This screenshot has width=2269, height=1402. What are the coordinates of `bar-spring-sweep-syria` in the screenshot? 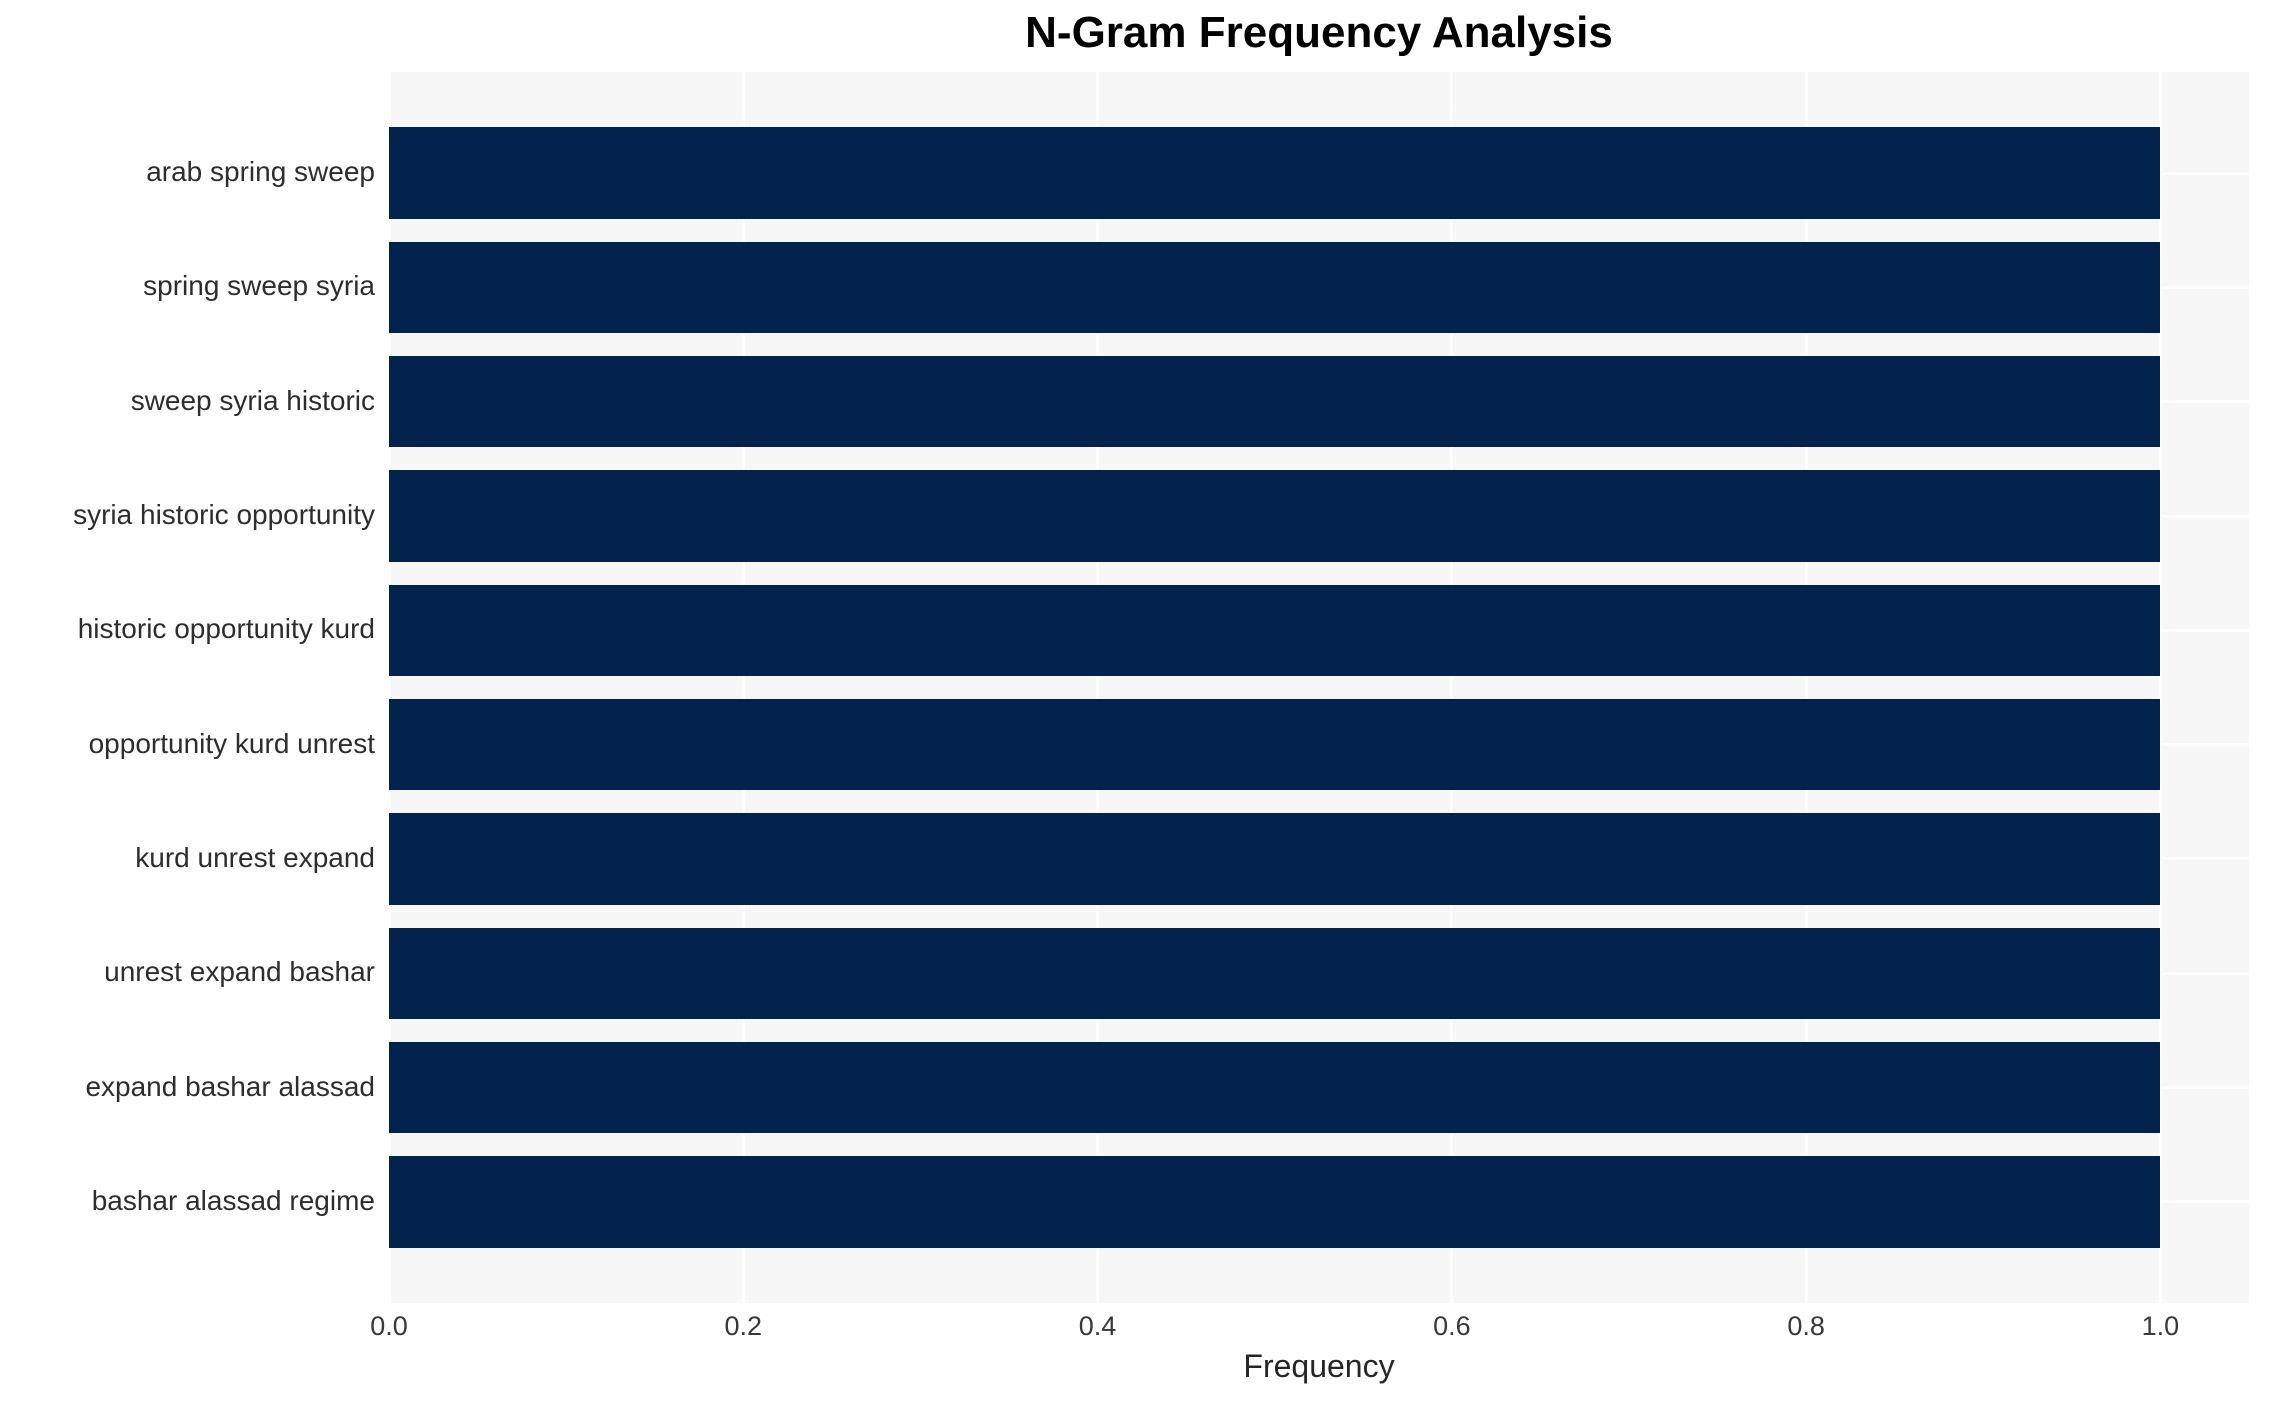 It's located at (1275, 287).